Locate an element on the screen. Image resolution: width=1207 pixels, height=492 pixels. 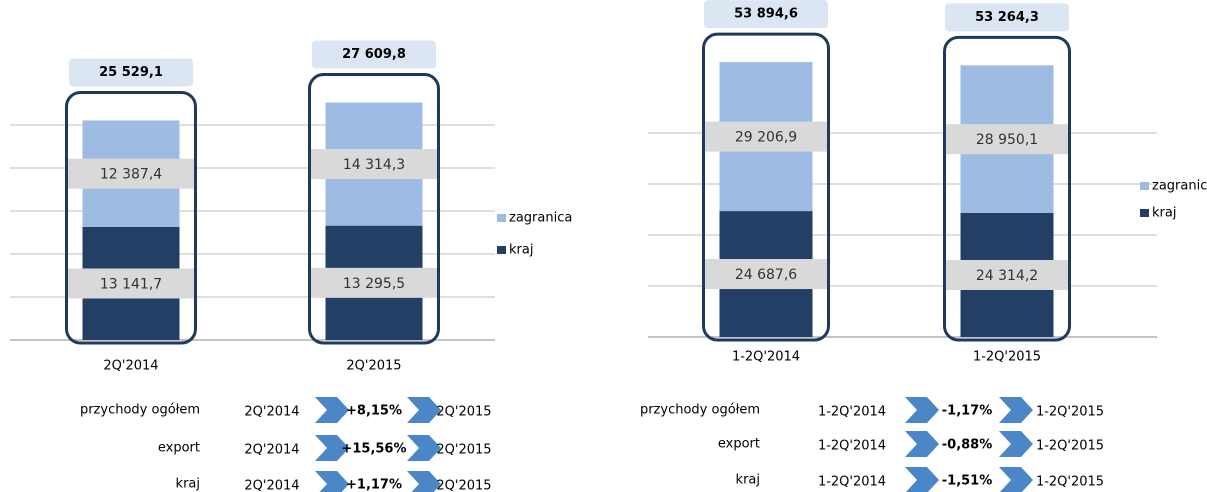
data-label: 28 950,1 is located at coordinates (1007, 140).